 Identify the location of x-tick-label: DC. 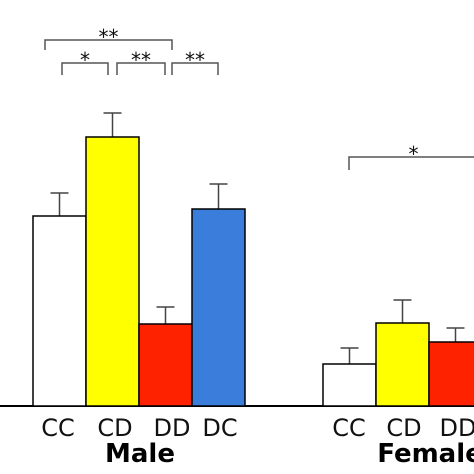
(219, 428).